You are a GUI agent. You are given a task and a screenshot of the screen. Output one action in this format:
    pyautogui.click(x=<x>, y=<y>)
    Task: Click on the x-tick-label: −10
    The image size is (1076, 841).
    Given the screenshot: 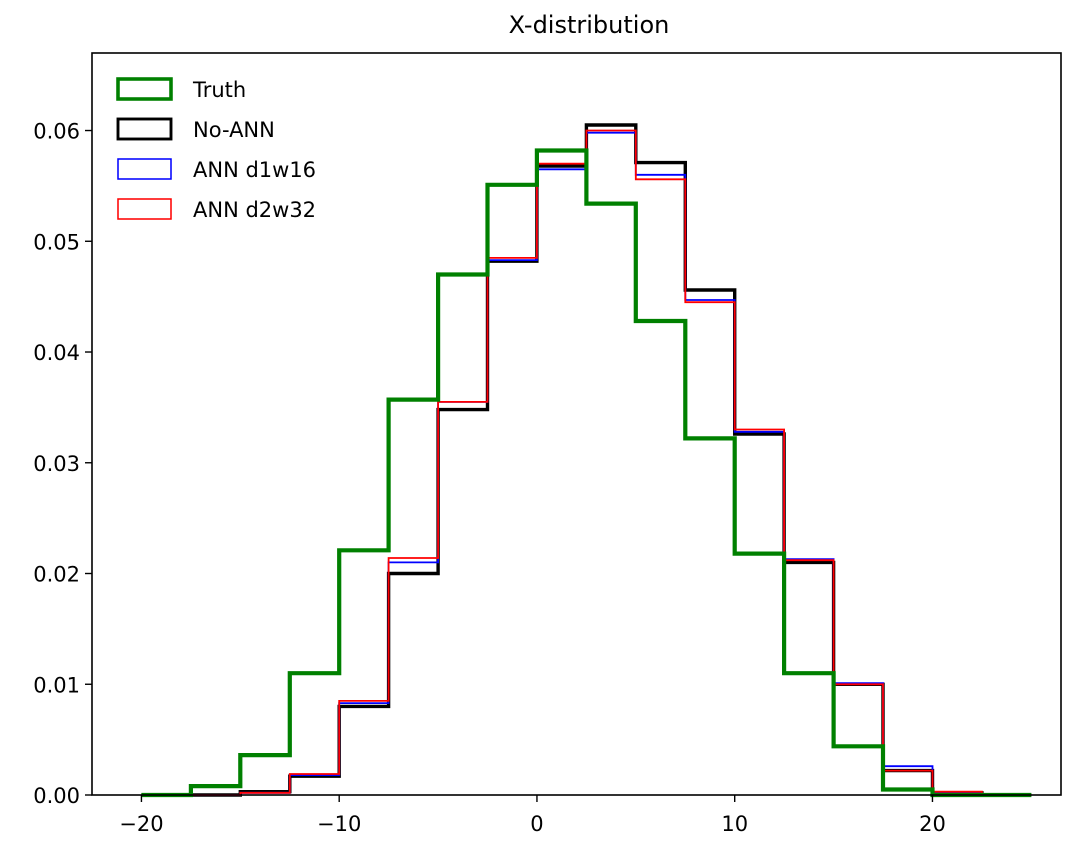 What is the action you would take?
    pyautogui.click(x=339, y=824)
    